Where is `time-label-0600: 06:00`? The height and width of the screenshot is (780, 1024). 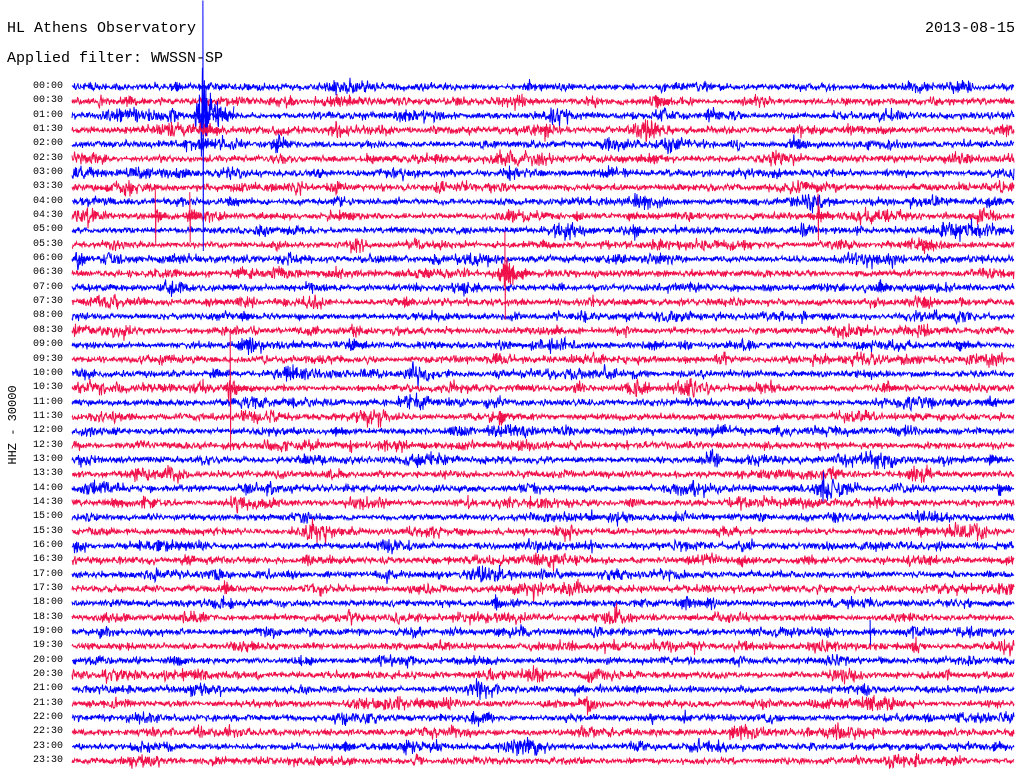
time-label-0600: 06:00 is located at coordinates (47, 259).